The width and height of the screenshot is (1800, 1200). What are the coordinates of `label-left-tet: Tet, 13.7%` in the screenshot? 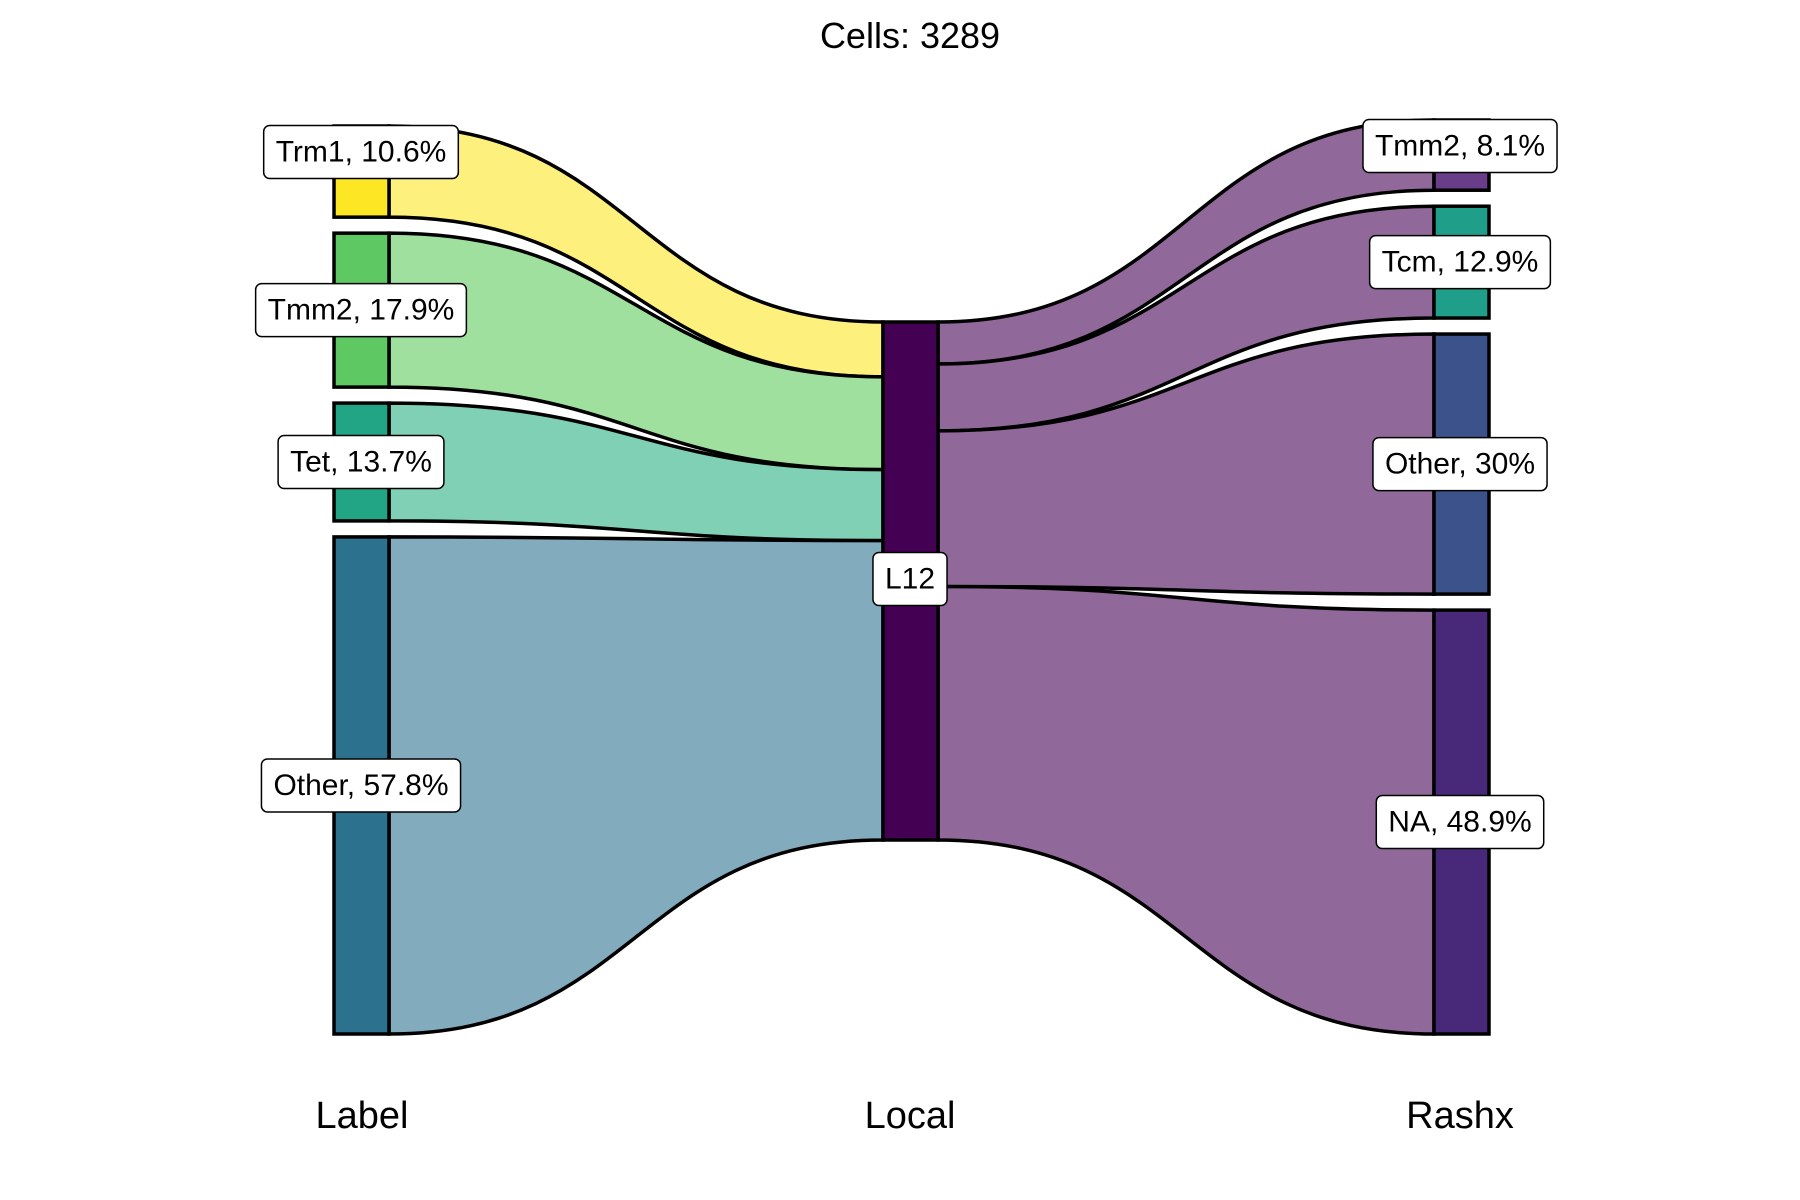 It's located at (361, 462).